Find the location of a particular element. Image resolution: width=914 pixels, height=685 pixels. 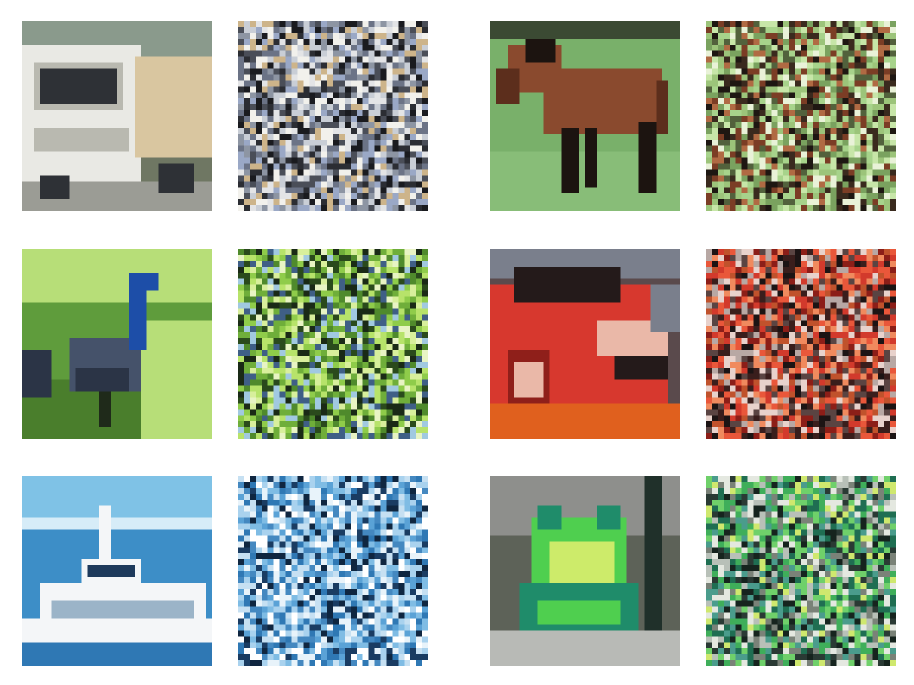

original-image-car is located at coordinates (585, 344).